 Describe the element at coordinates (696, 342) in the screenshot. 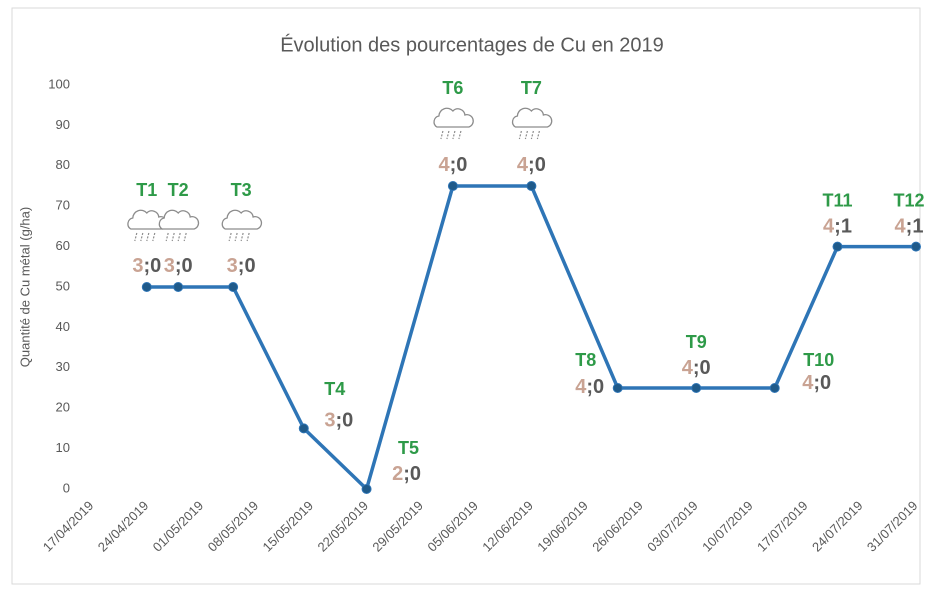

I see `point-tag: T9` at that location.